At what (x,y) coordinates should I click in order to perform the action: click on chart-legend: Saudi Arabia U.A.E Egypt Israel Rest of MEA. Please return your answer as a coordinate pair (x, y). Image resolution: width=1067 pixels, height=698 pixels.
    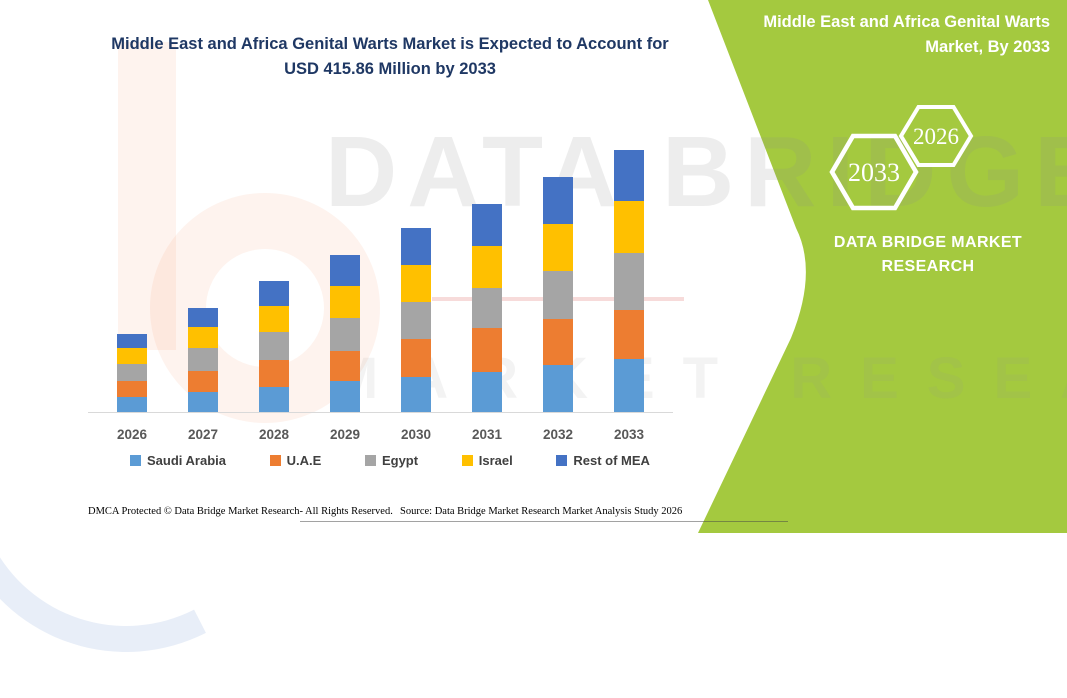
    Looking at the image, I should click on (390, 460).